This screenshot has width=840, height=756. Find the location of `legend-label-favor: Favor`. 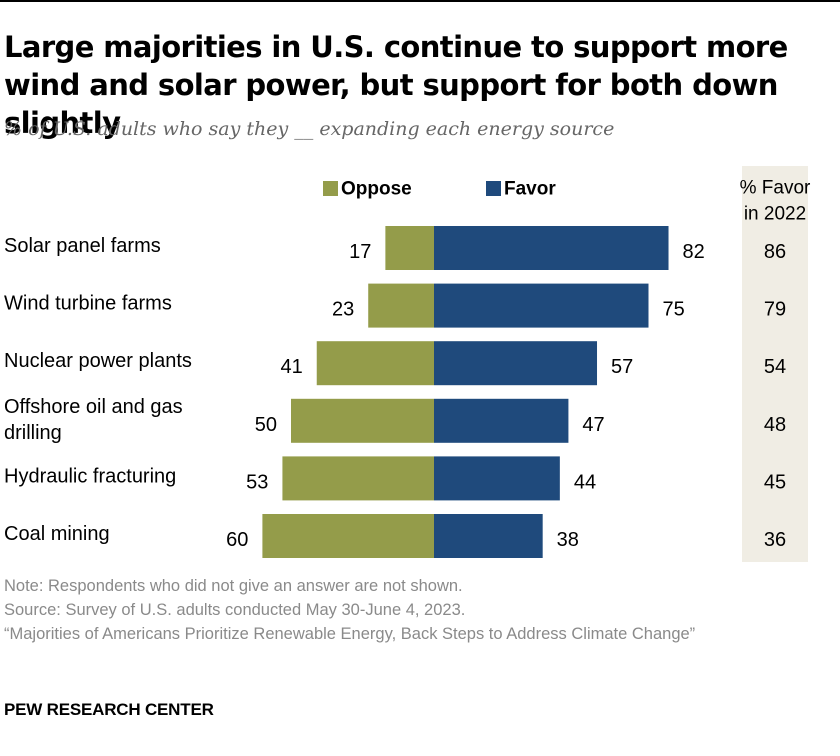

legend-label-favor: Favor is located at coordinates (530, 189).